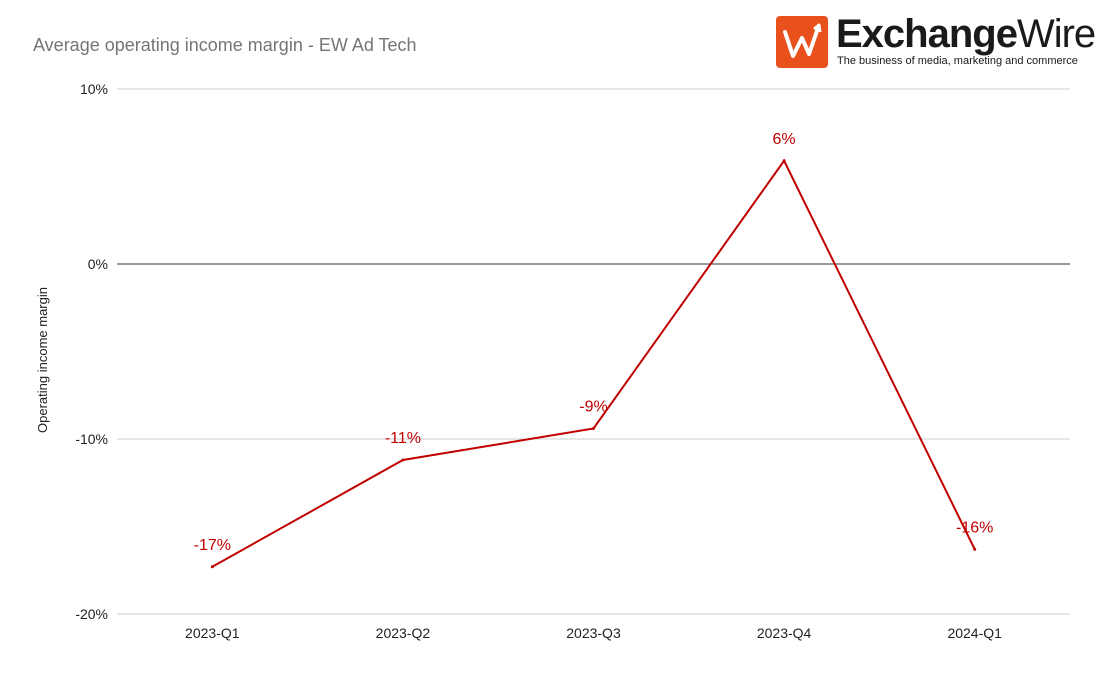 The height and width of the screenshot is (675, 1104). What do you see at coordinates (42, 360) in the screenshot?
I see `y-axis-label: Operating income margin` at bounding box center [42, 360].